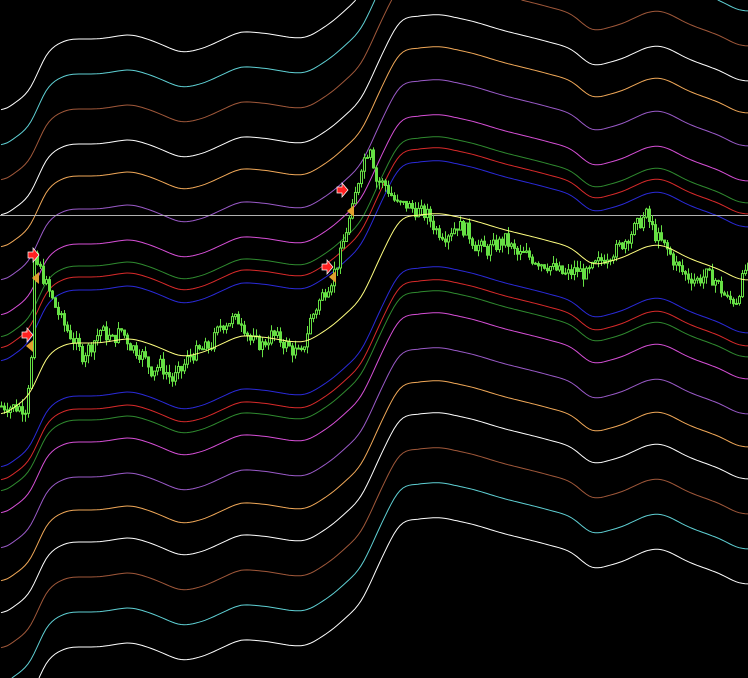  What do you see at coordinates (33, 255) in the screenshot?
I see `sell-arrow-icon` at bounding box center [33, 255].